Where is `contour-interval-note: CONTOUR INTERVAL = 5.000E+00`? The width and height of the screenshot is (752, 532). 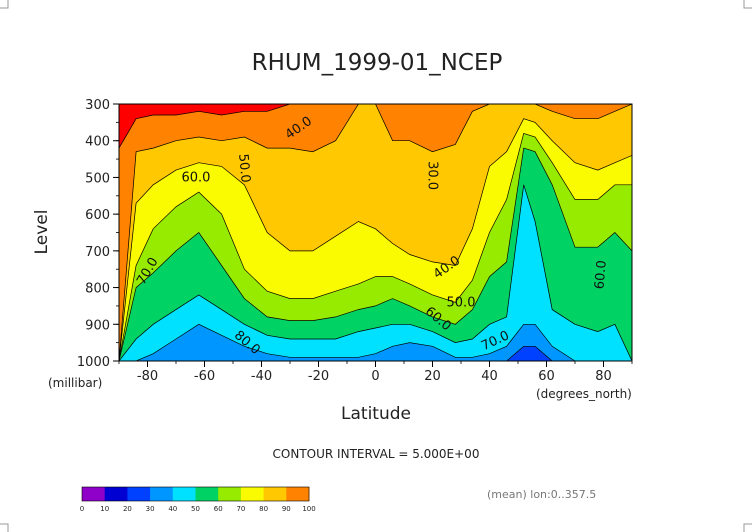
contour-interval-note: CONTOUR INTERVAL = 5.000E+00 is located at coordinates (376, 454).